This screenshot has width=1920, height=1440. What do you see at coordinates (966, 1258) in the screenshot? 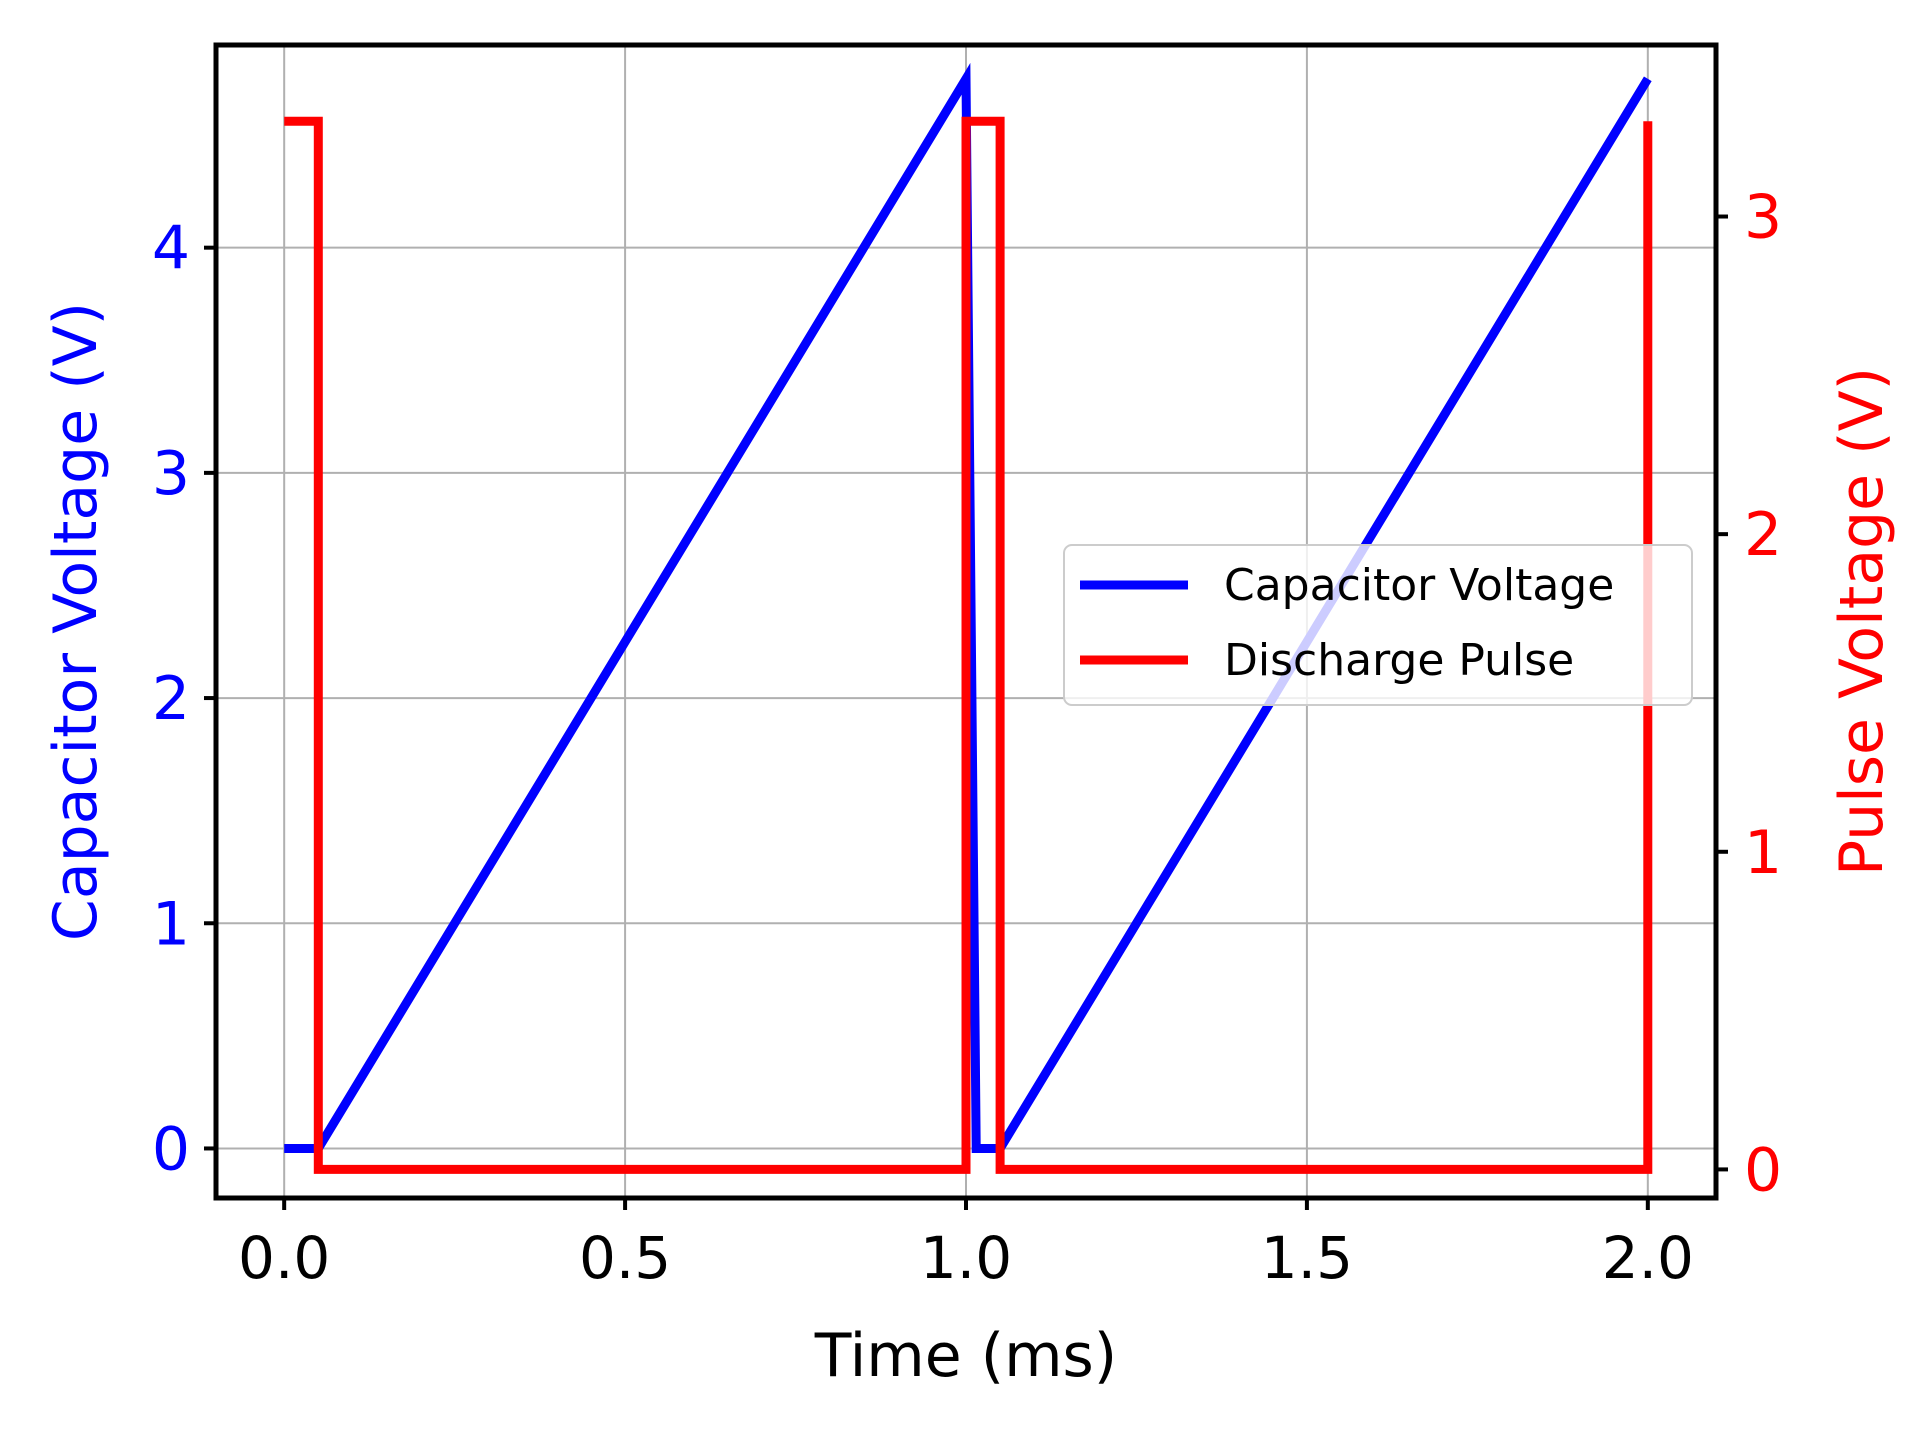
I see `x-tick-label-2: 1.0` at bounding box center [966, 1258].